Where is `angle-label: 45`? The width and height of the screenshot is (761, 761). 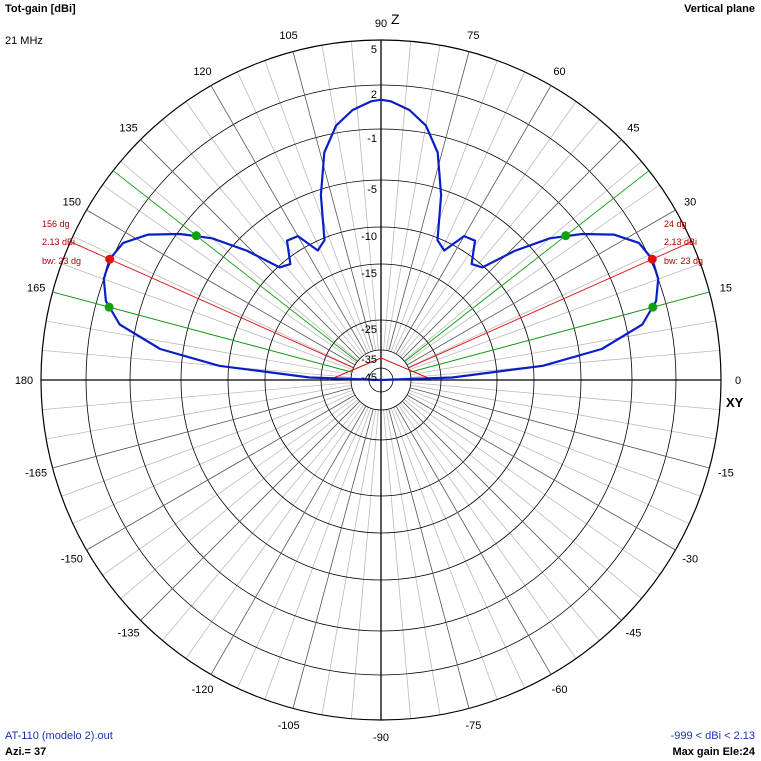 angle-label: 45 is located at coordinates (633, 129).